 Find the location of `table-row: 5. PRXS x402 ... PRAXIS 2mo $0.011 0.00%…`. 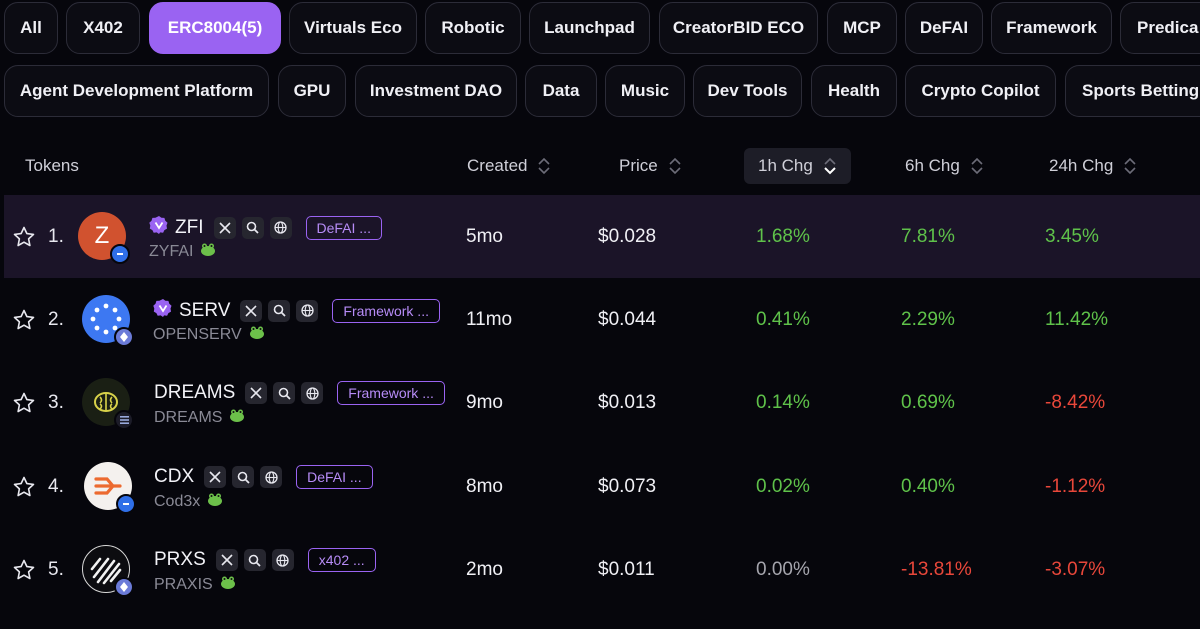

table-row: 5. PRXS x402 ... PRAXIS 2mo $0.011 0.00%… is located at coordinates (602, 569).